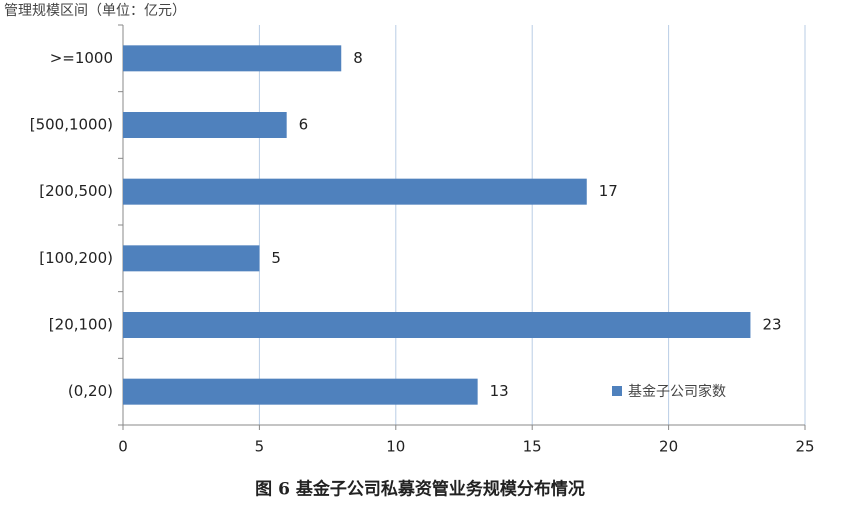 This screenshot has height=509, width=841. What do you see at coordinates (358, 58) in the screenshot?
I see `data-label: 8` at bounding box center [358, 58].